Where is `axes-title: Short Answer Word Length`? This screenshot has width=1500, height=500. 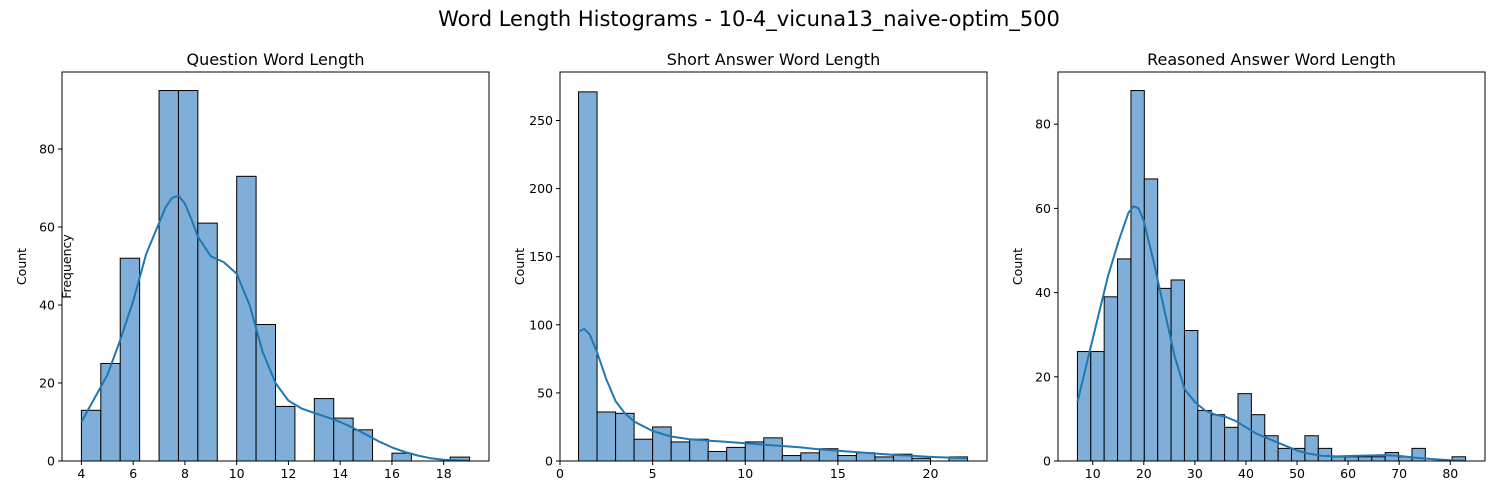
axes-title: Short Answer Word Length is located at coordinates (773, 59).